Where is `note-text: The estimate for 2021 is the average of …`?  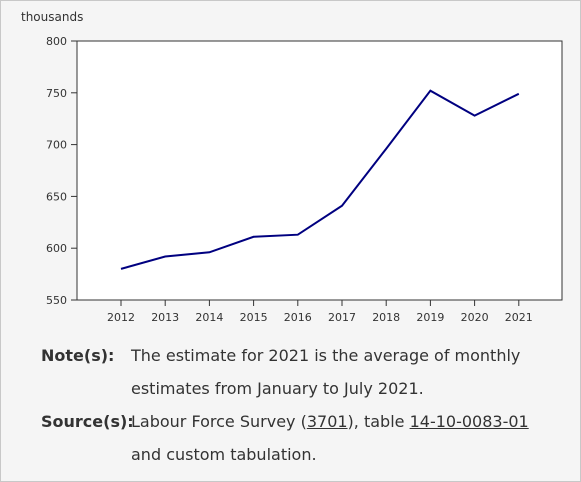
note-text: The estimate for 2021 is the average of … is located at coordinates (326, 372).